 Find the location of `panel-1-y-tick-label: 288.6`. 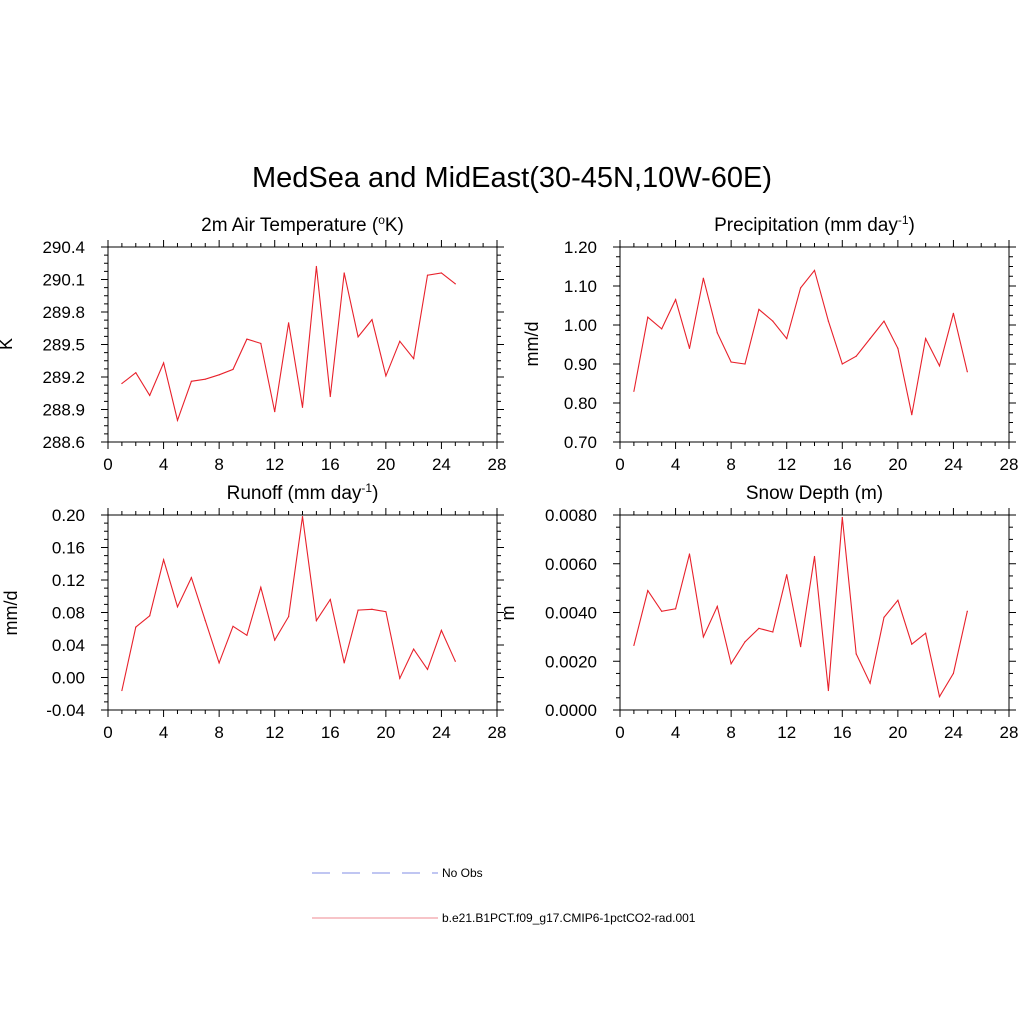

panel-1-y-tick-label: 288.6 is located at coordinates (63, 442).